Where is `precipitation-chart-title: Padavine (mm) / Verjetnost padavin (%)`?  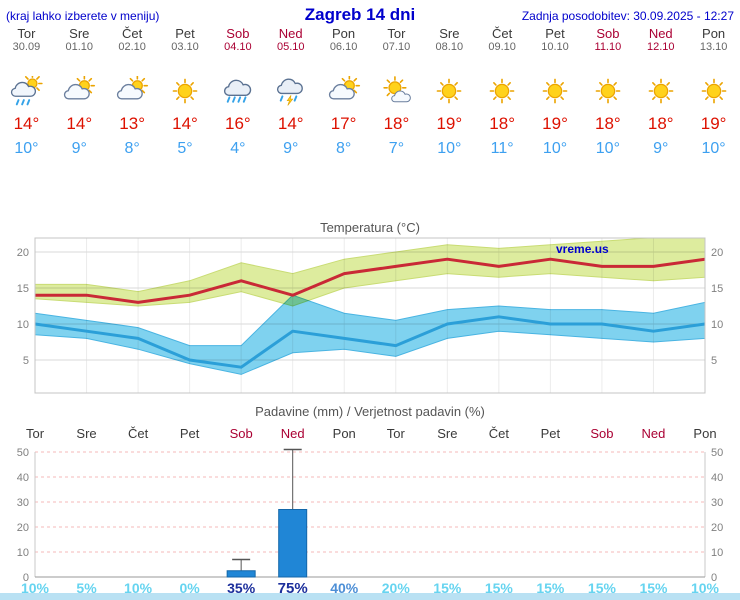
precipitation-chart-title: Padavine (mm) / Verjetnost padavin (%) is located at coordinates (370, 411).